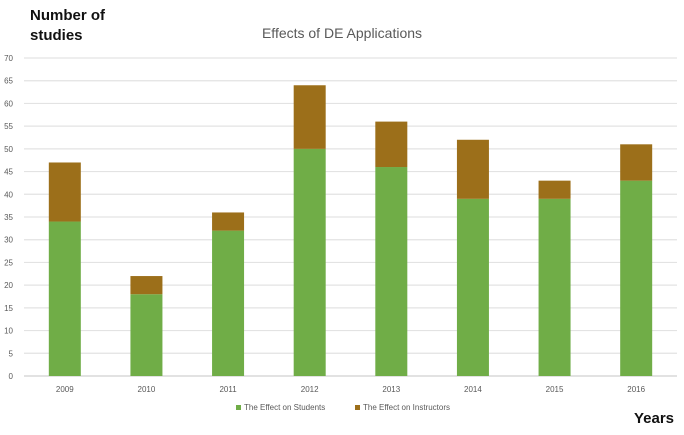 This screenshot has width=684, height=435. What do you see at coordinates (357, 407) in the screenshot?
I see `legend-swatch-instructors` at bounding box center [357, 407].